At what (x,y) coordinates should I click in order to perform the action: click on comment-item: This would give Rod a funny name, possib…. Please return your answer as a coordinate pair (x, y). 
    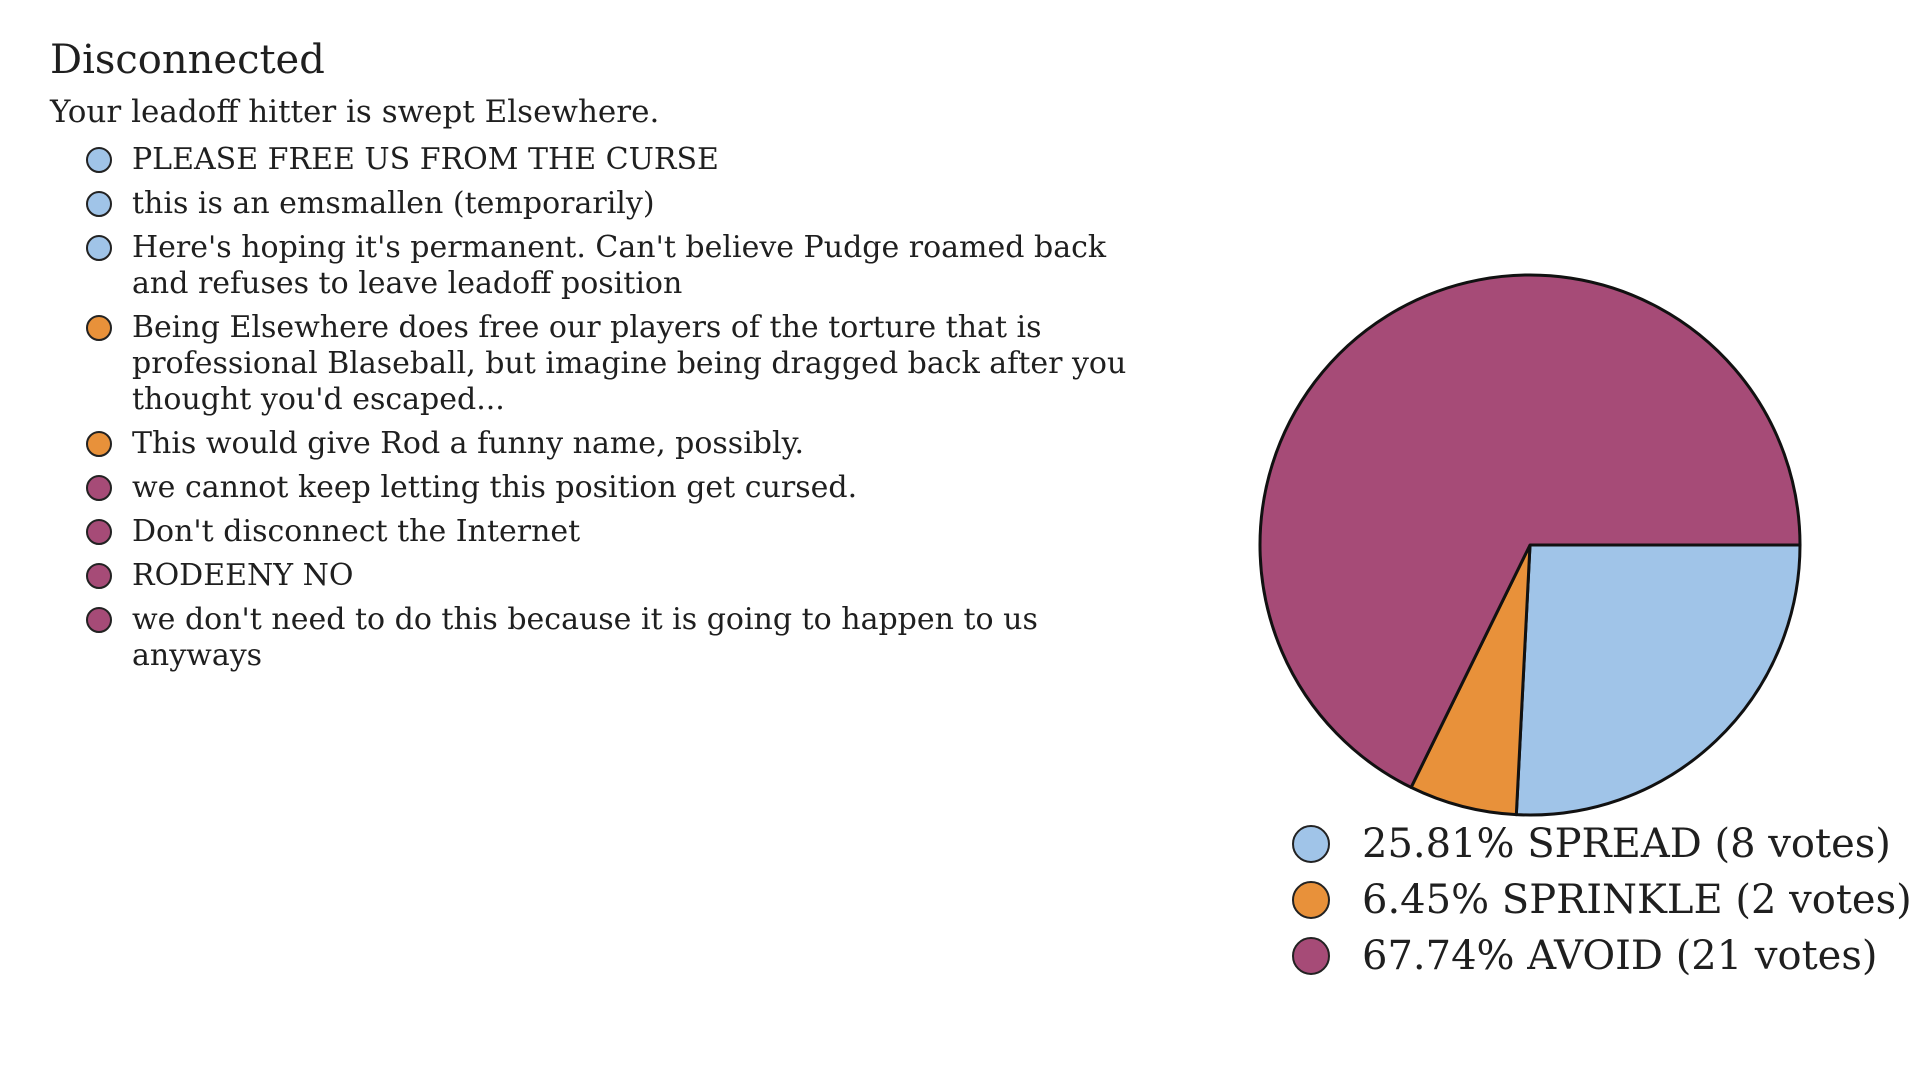
    Looking at the image, I should click on (628, 444).